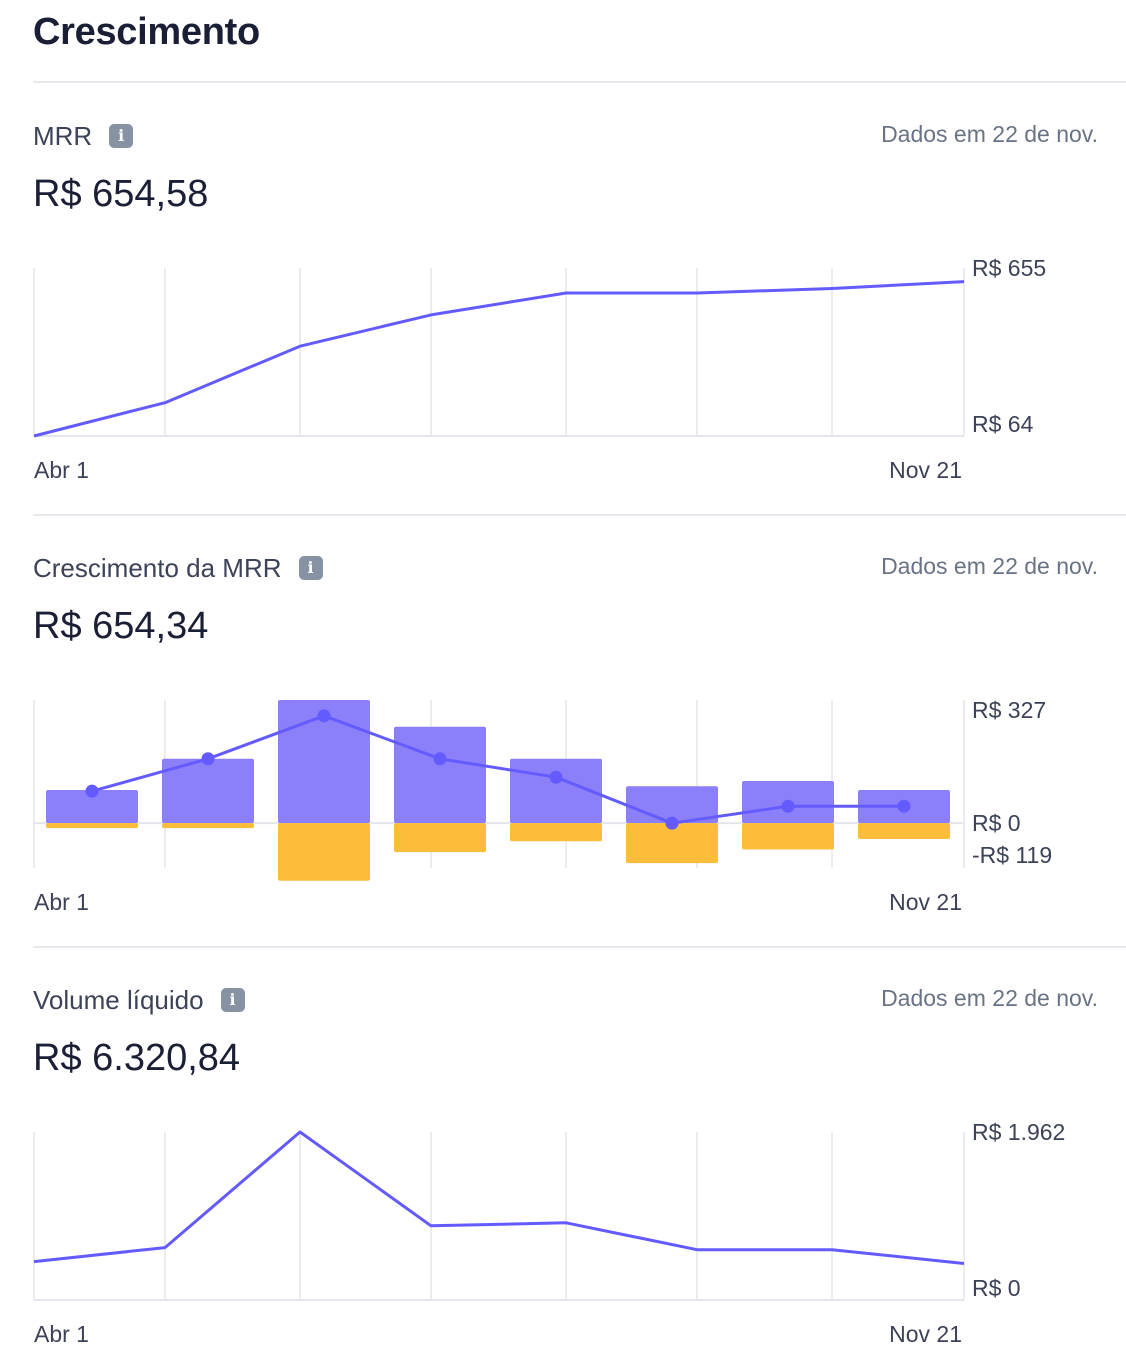  I want to click on y-tick-label: -R$ 119, so click(1012, 855).